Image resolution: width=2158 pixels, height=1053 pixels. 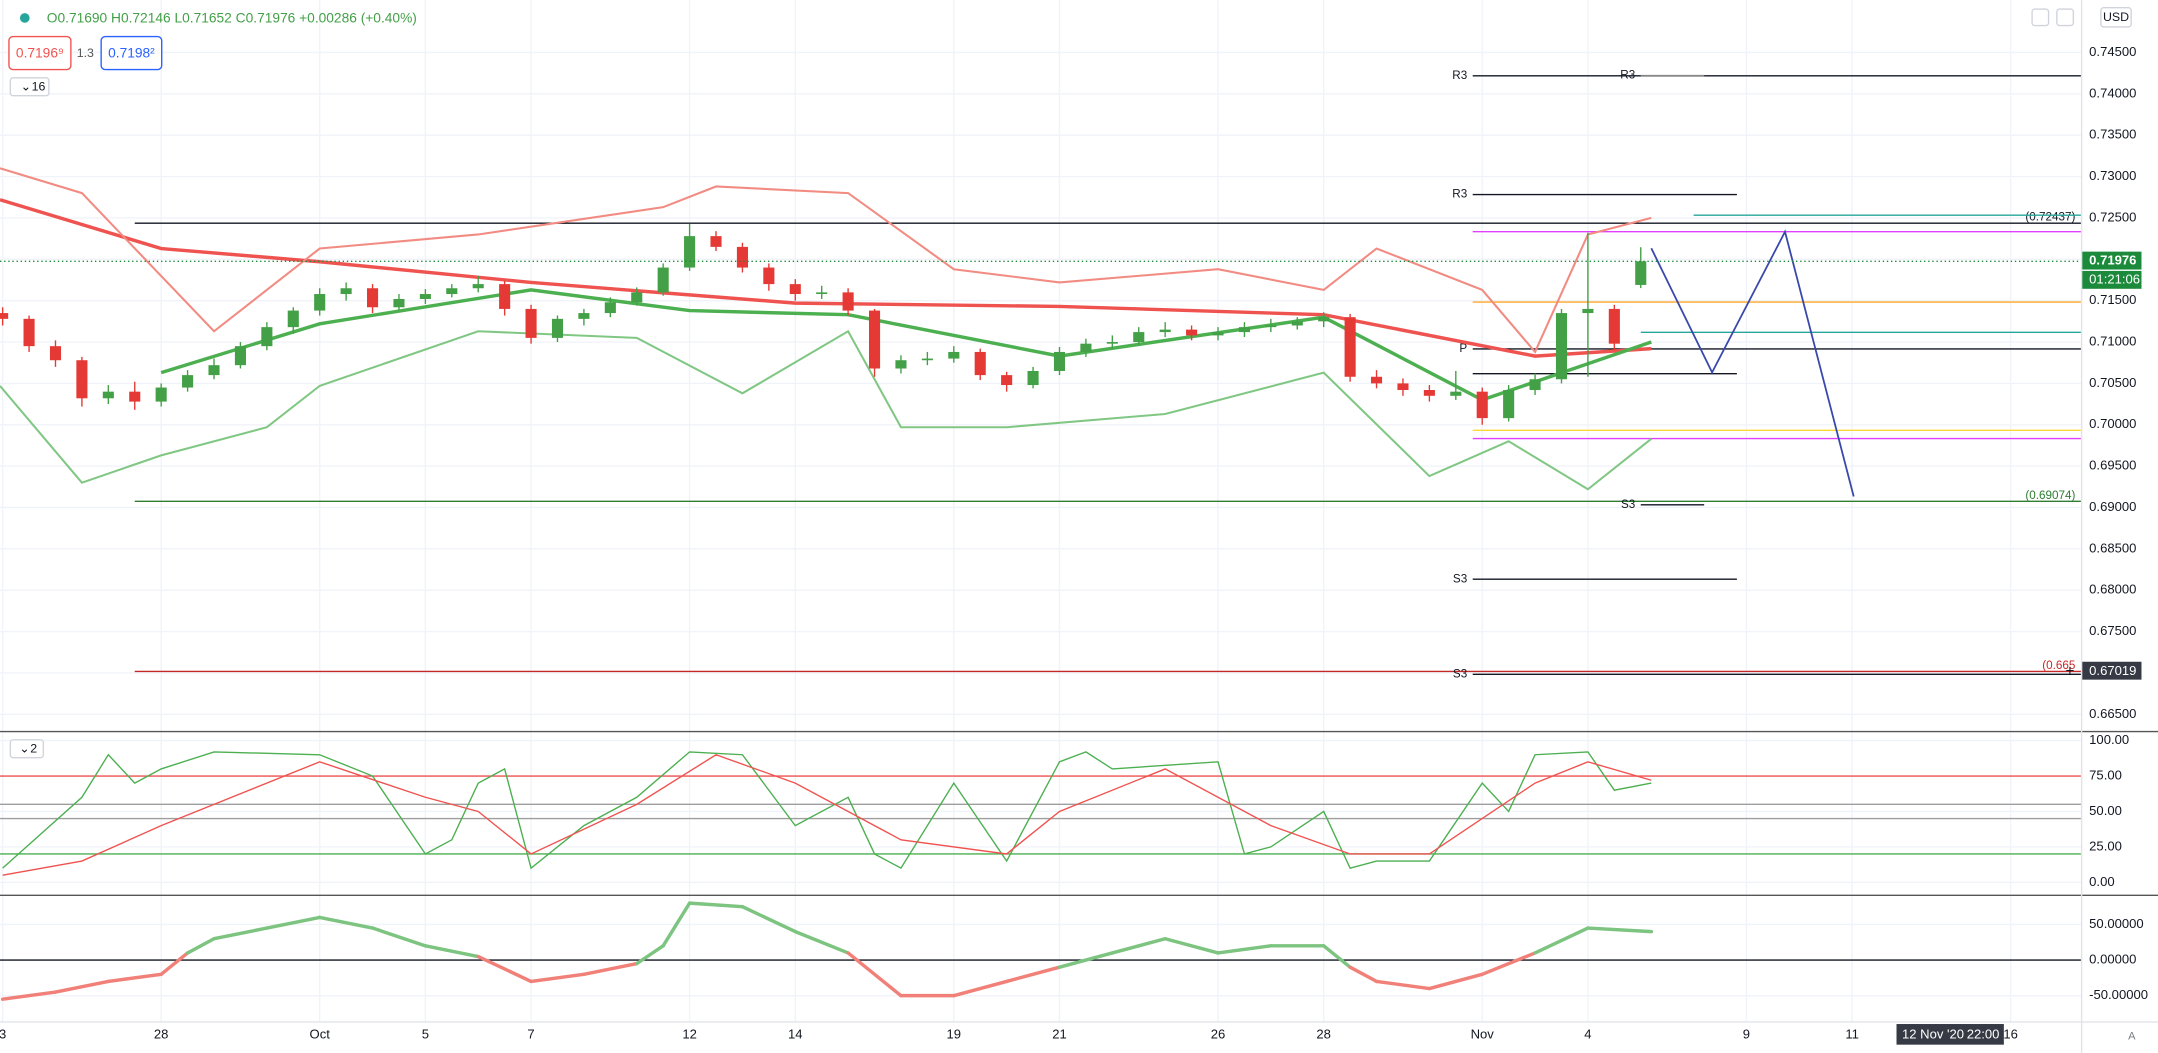 What do you see at coordinates (3, 1033) in the screenshot?
I see `x-tick-label: 3` at bounding box center [3, 1033].